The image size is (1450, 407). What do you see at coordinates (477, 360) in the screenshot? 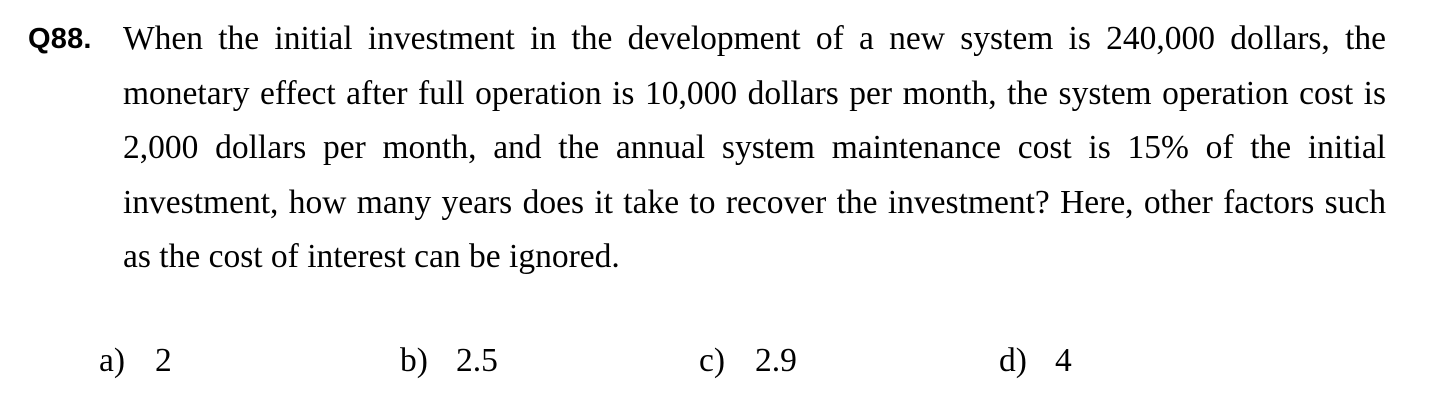
I see `choice-b-value: 2.5` at bounding box center [477, 360].